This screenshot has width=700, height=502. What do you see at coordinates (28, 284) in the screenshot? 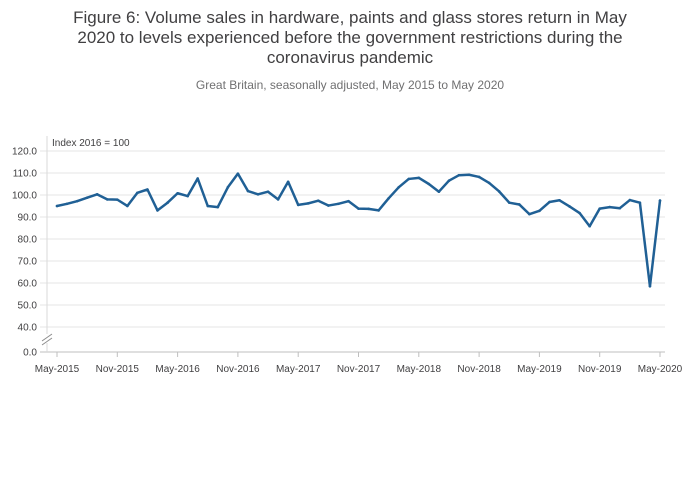
I see `y-tick-label: 60.0` at bounding box center [28, 284].